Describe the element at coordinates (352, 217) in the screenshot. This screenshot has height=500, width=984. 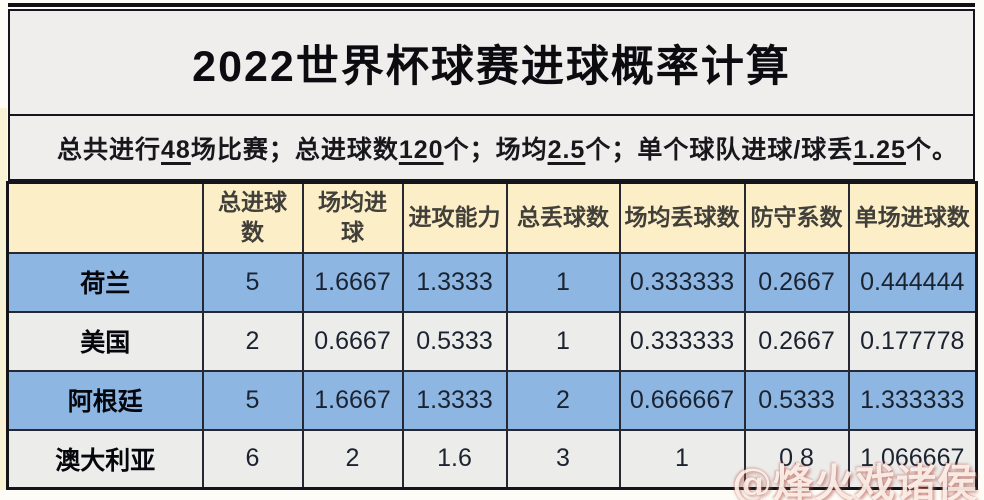
I see `column-header: 场均进球` at that location.